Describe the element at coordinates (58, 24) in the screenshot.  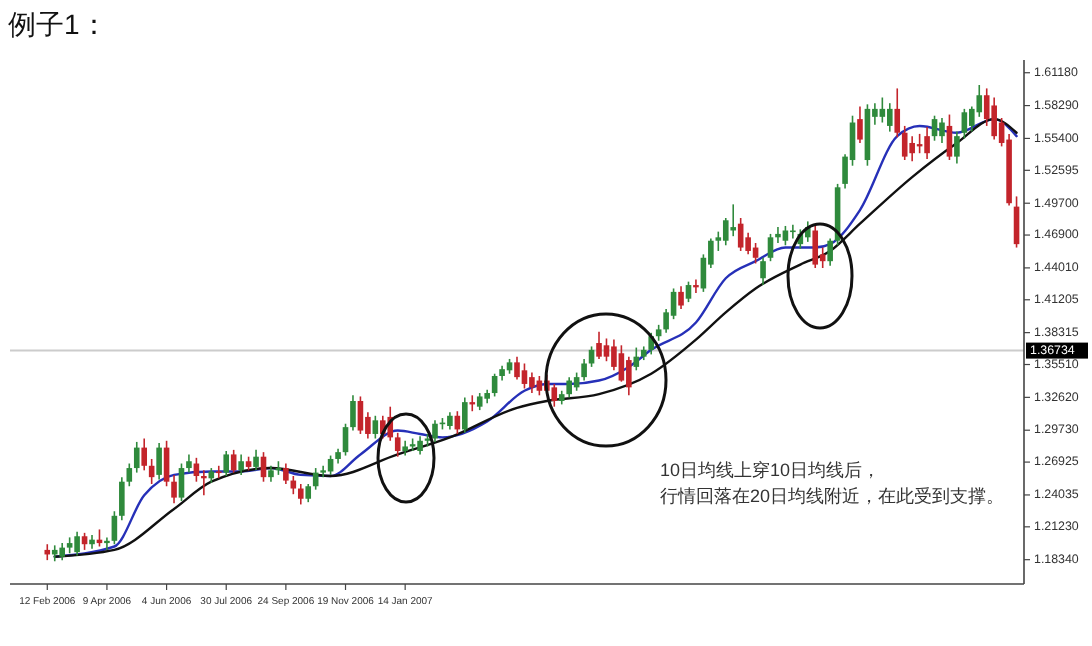
I see `chart-title: 例子1：` at that location.